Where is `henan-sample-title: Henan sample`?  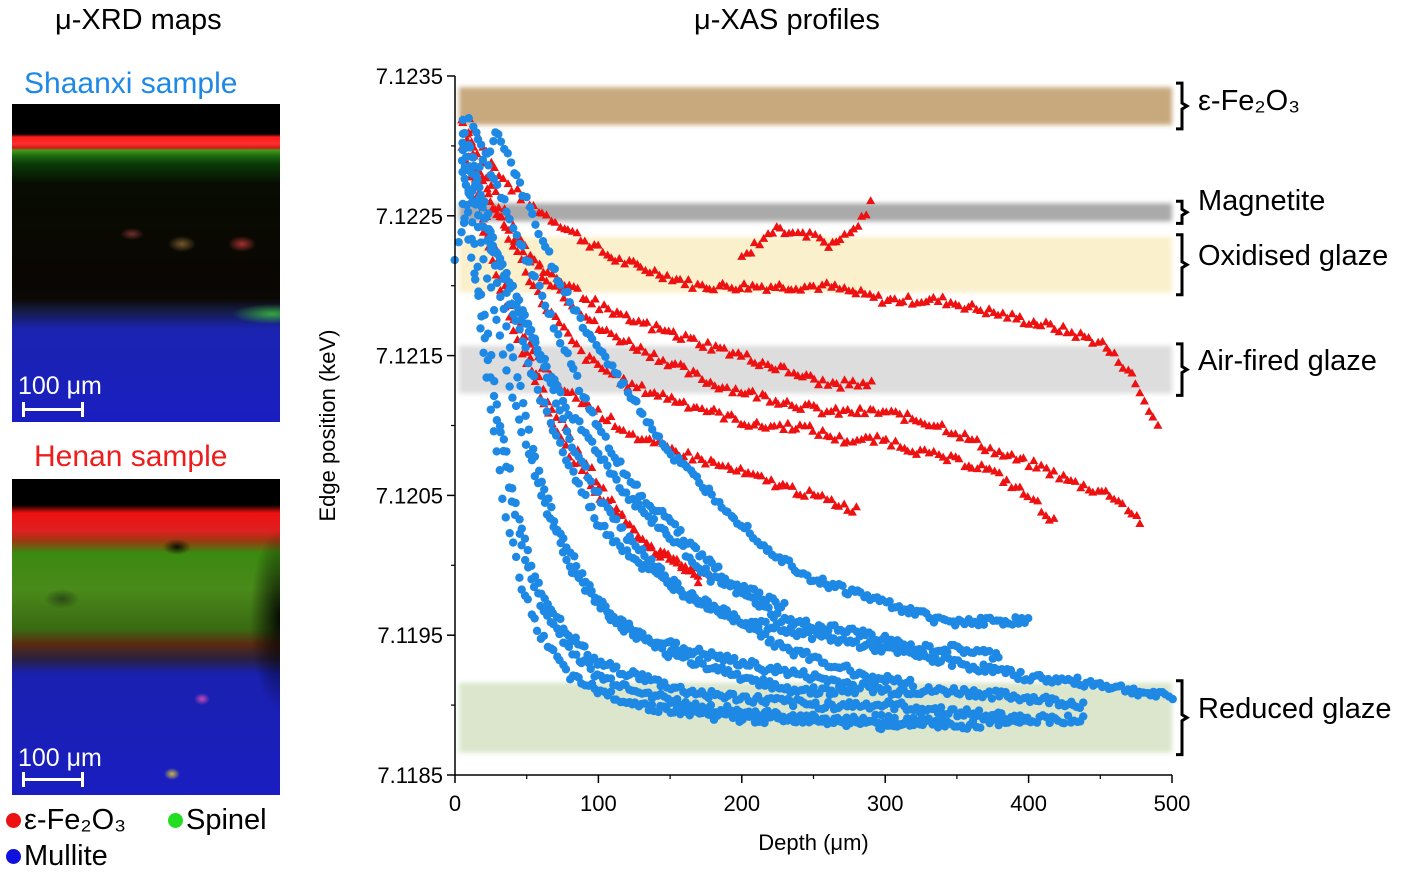 henan-sample-title: Henan sample is located at coordinates (131, 456).